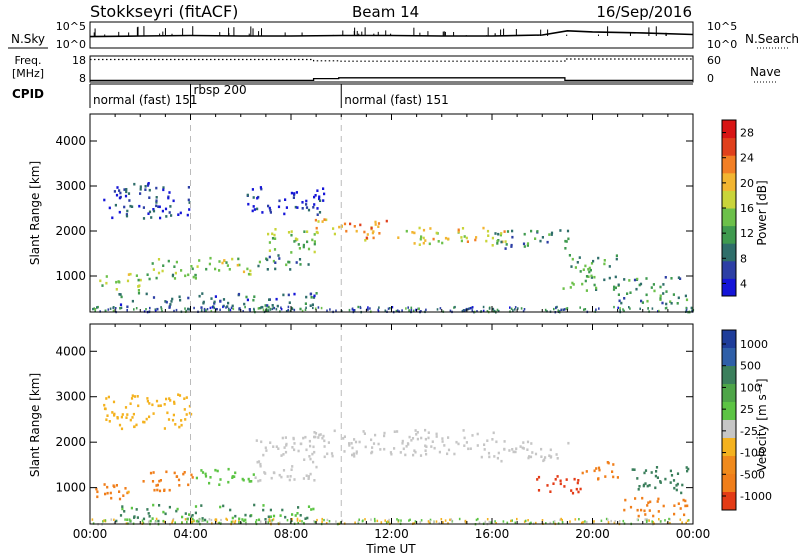 The image size is (800, 554). What do you see at coordinates (190, 534) in the screenshot?
I see `time-tick-label: 04:00` at bounding box center [190, 534].